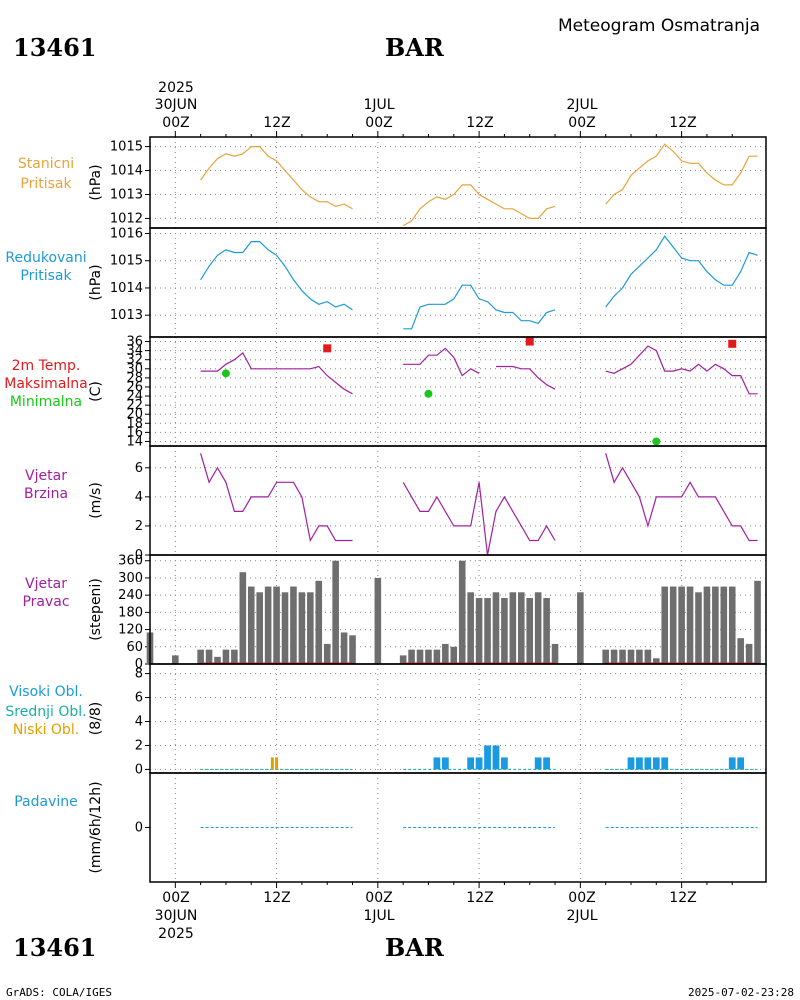 The width and height of the screenshot is (800, 1000). What do you see at coordinates (45, 258) in the screenshot?
I see `panel-label: Redukovani` at bounding box center [45, 258].